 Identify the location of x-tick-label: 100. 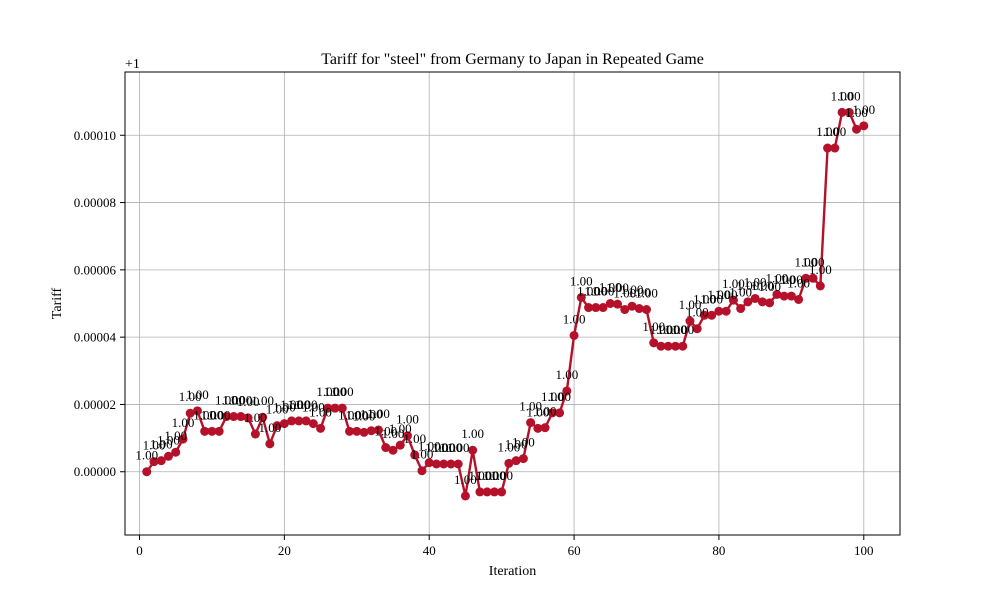
(864, 550).